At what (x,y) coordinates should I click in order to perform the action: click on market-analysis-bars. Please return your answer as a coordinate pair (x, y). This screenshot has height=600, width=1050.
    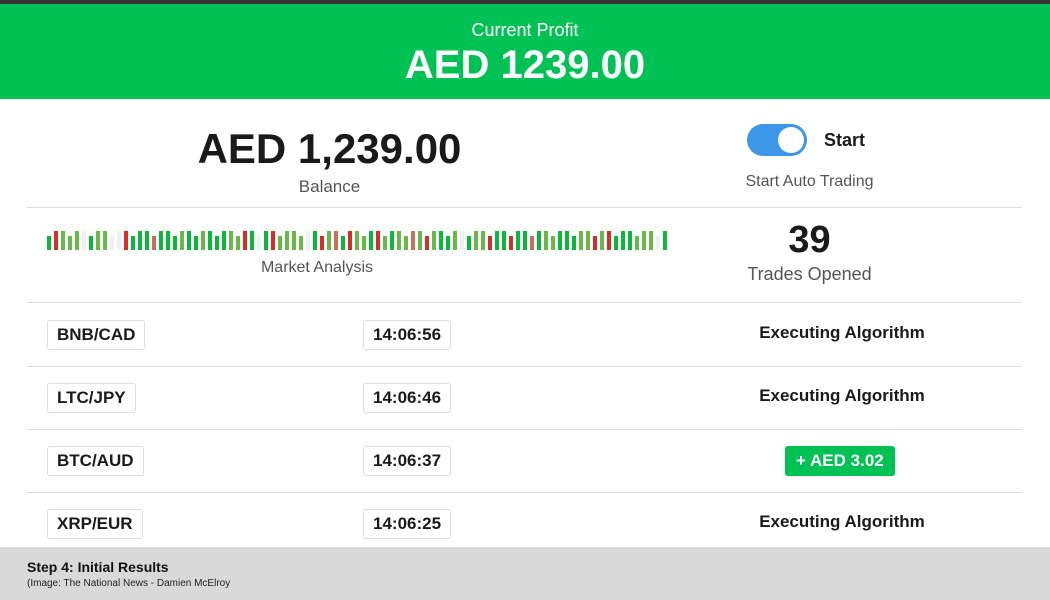
    Looking at the image, I should click on (357, 240).